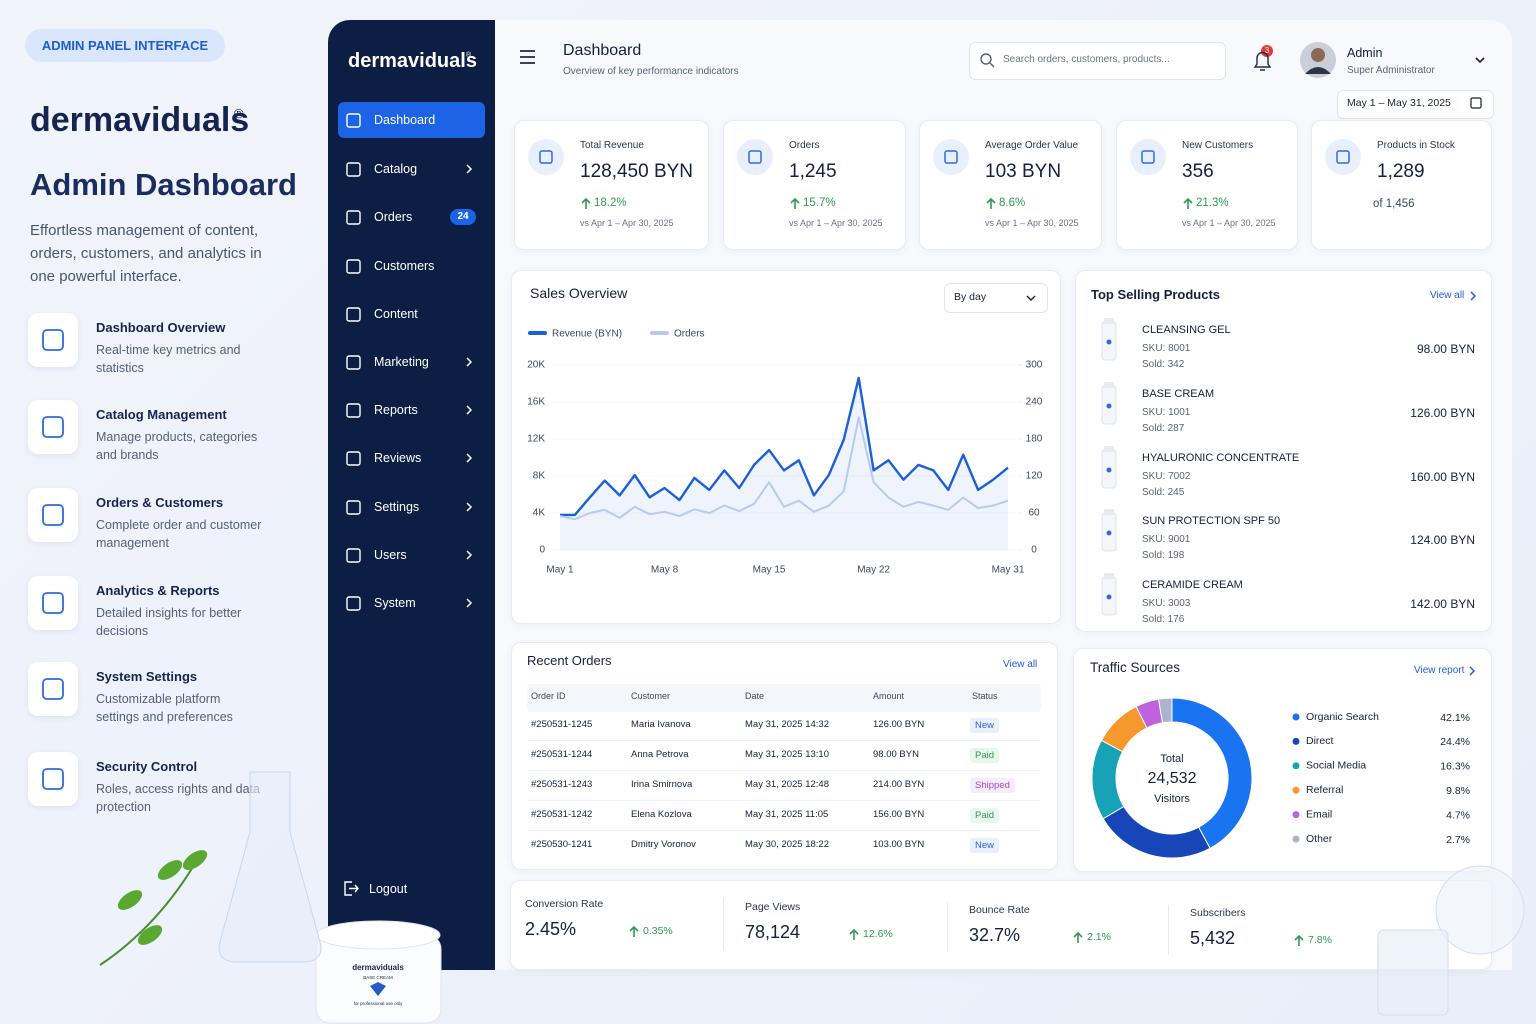 The height and width of the screenshot is (1024, 1536). Describe the element at coordinates (773, 932) in the screenshot. I see `stat-value: 78,124` at that location.